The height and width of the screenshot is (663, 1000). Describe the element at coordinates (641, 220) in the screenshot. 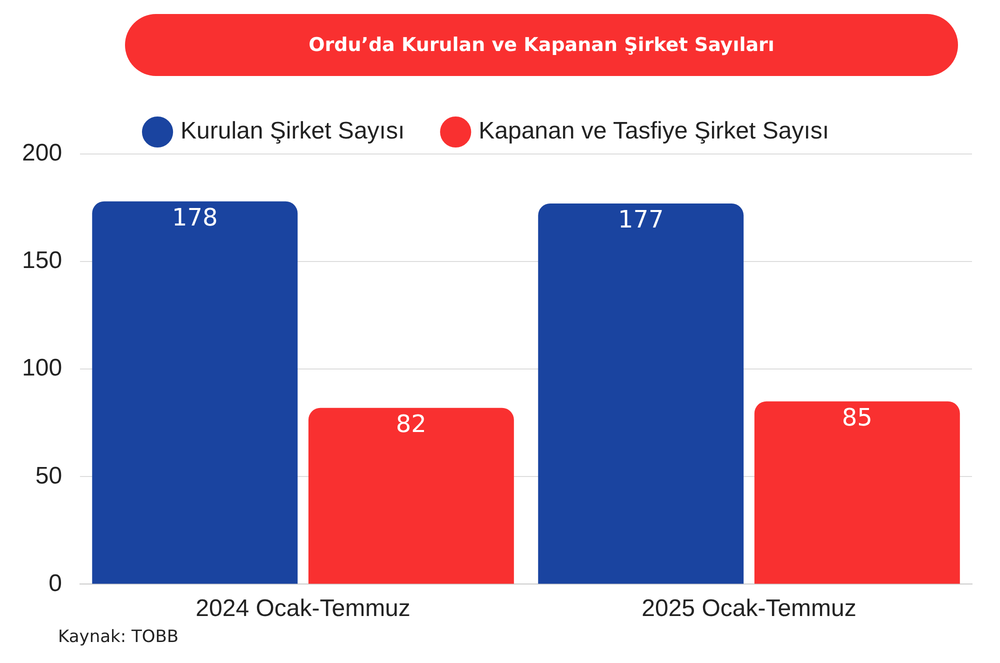

I see `data-label: 177` at that location.